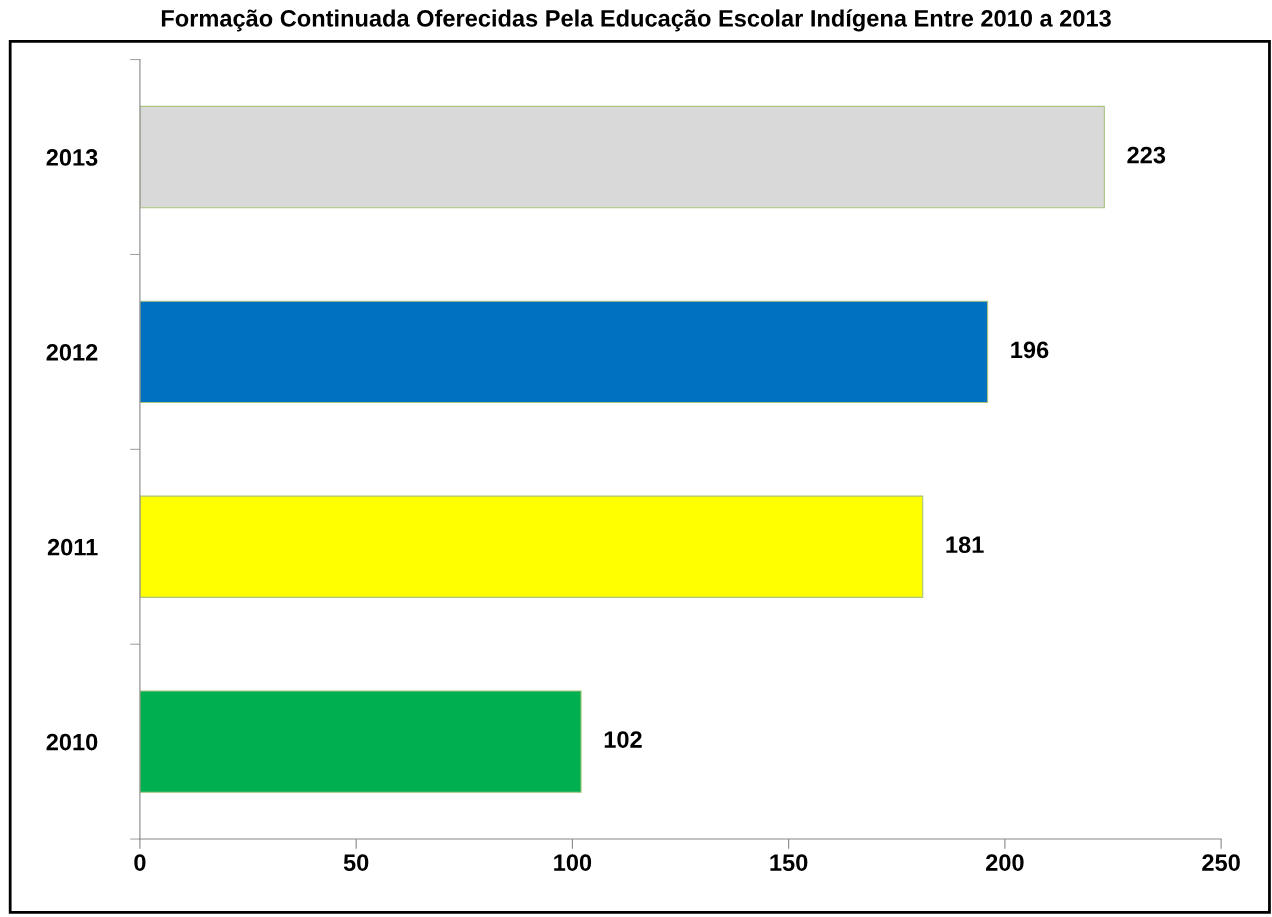 This screenshot has width=1272, height=917. Describe the element at coordinates (140, 862) in the screenshot. I see `x-tick-label: 0` at that location.